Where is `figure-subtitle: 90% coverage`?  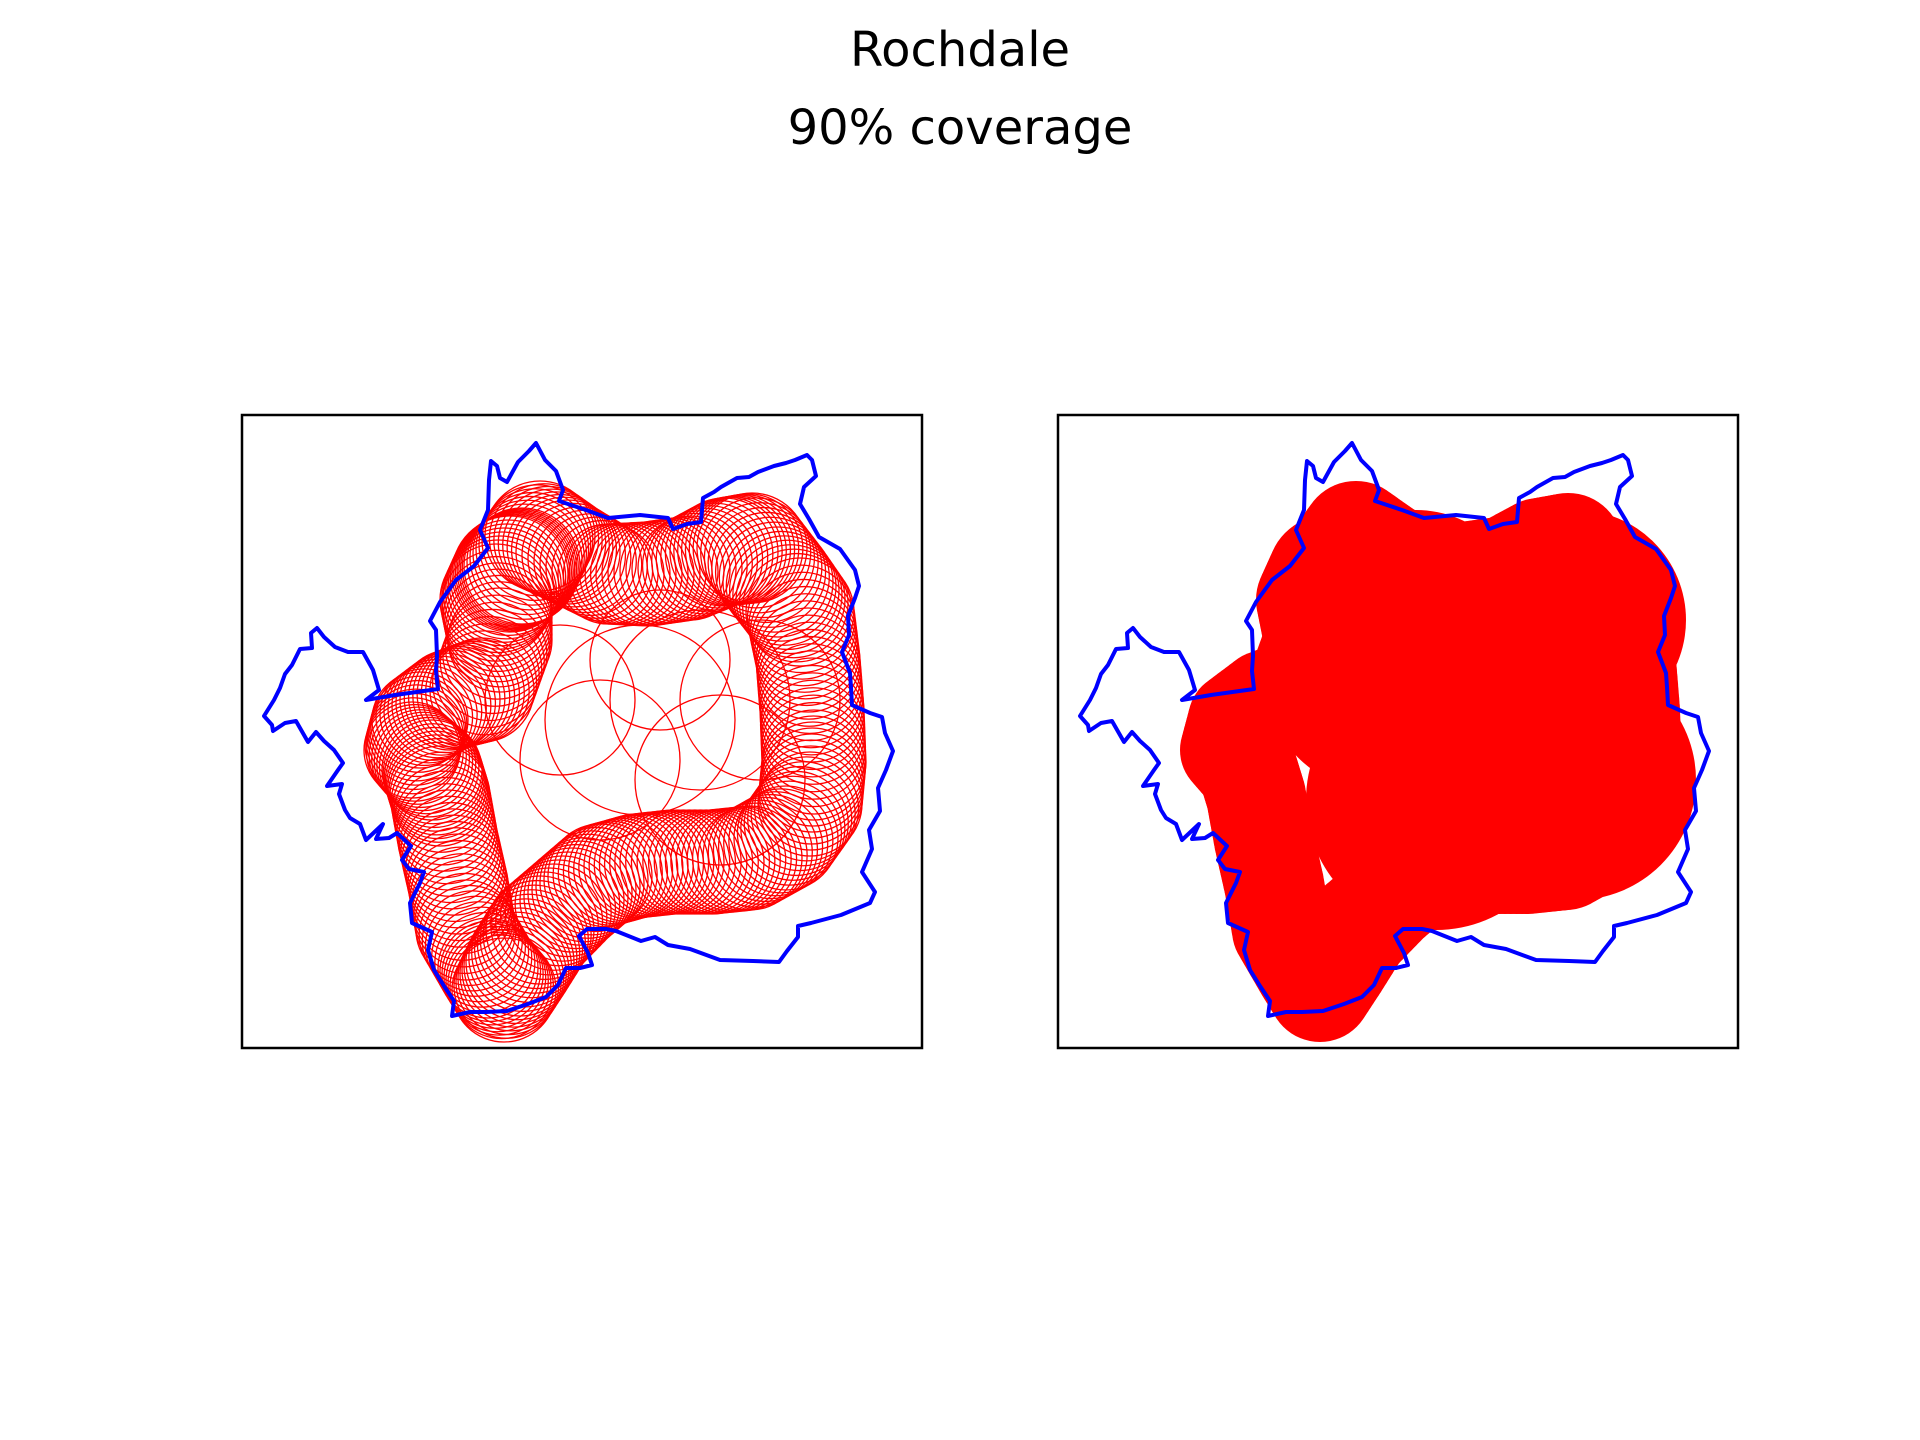
figure-subtitle: 90% coverage is located at coordinates (960, 128).